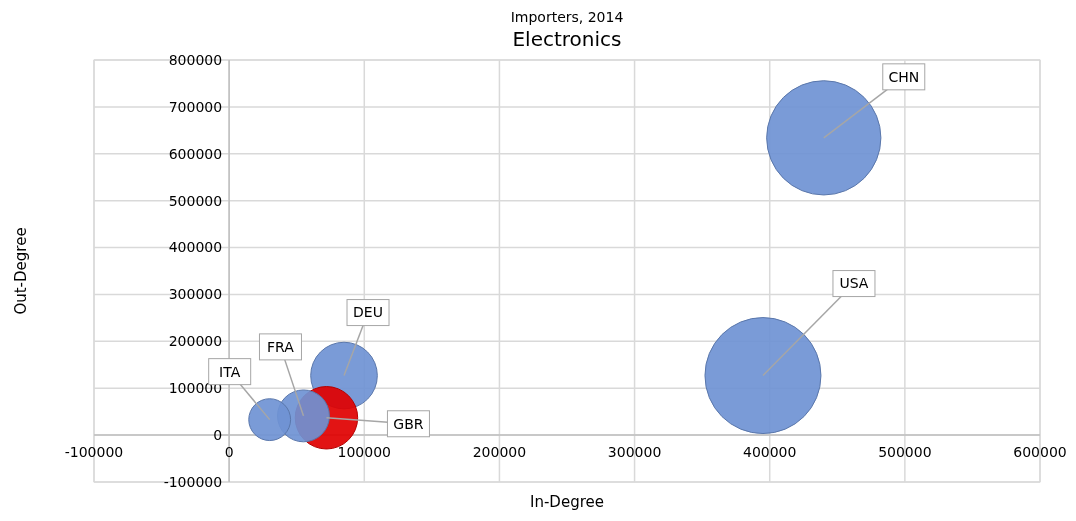  Describe the element at coordinates (195, 153) in the screenshot. I see `y-tick-label: 600000` at that location.